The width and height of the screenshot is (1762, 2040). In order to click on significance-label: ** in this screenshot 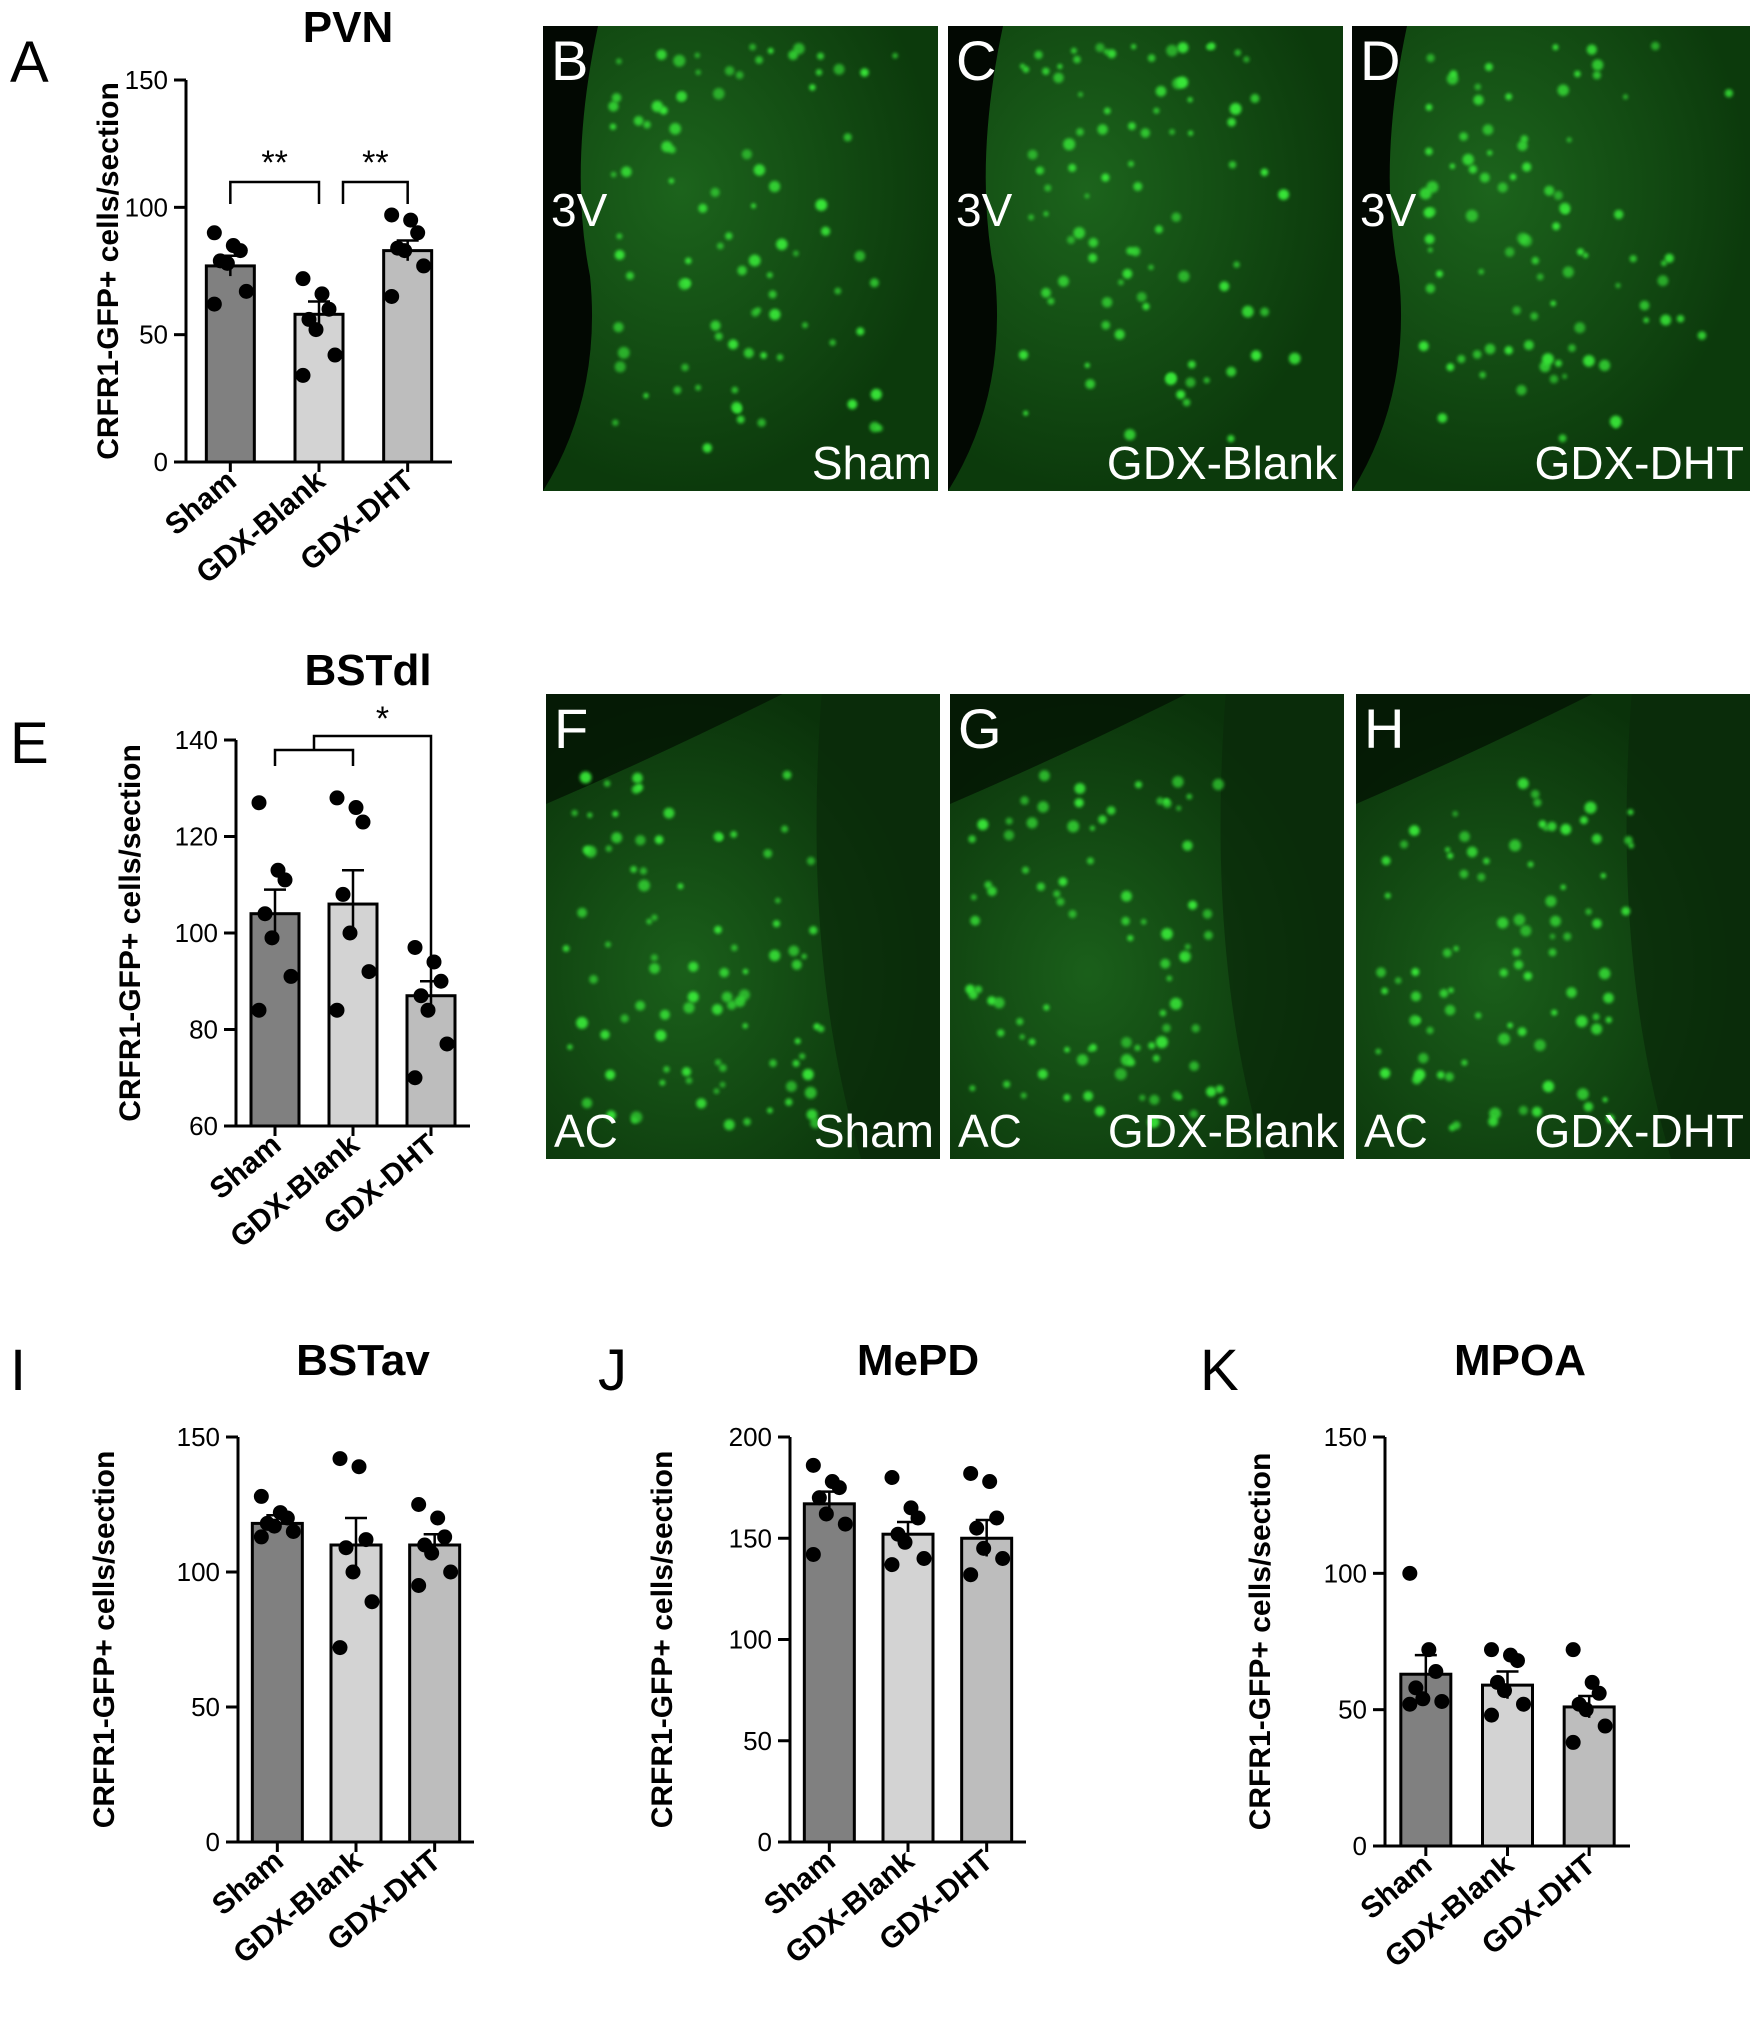, I will do `click(274, 163)`.